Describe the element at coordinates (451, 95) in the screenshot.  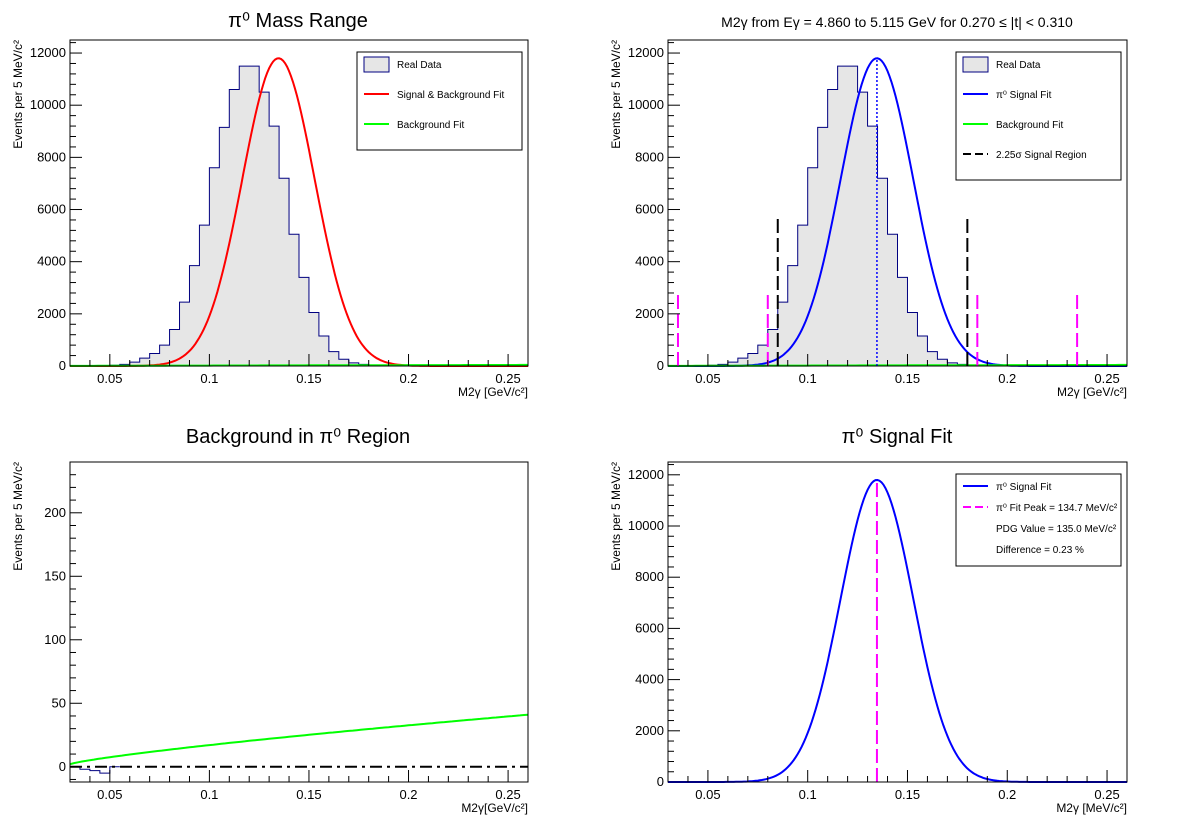
I see `legend-entry: Signal & Background Fit` at that location.